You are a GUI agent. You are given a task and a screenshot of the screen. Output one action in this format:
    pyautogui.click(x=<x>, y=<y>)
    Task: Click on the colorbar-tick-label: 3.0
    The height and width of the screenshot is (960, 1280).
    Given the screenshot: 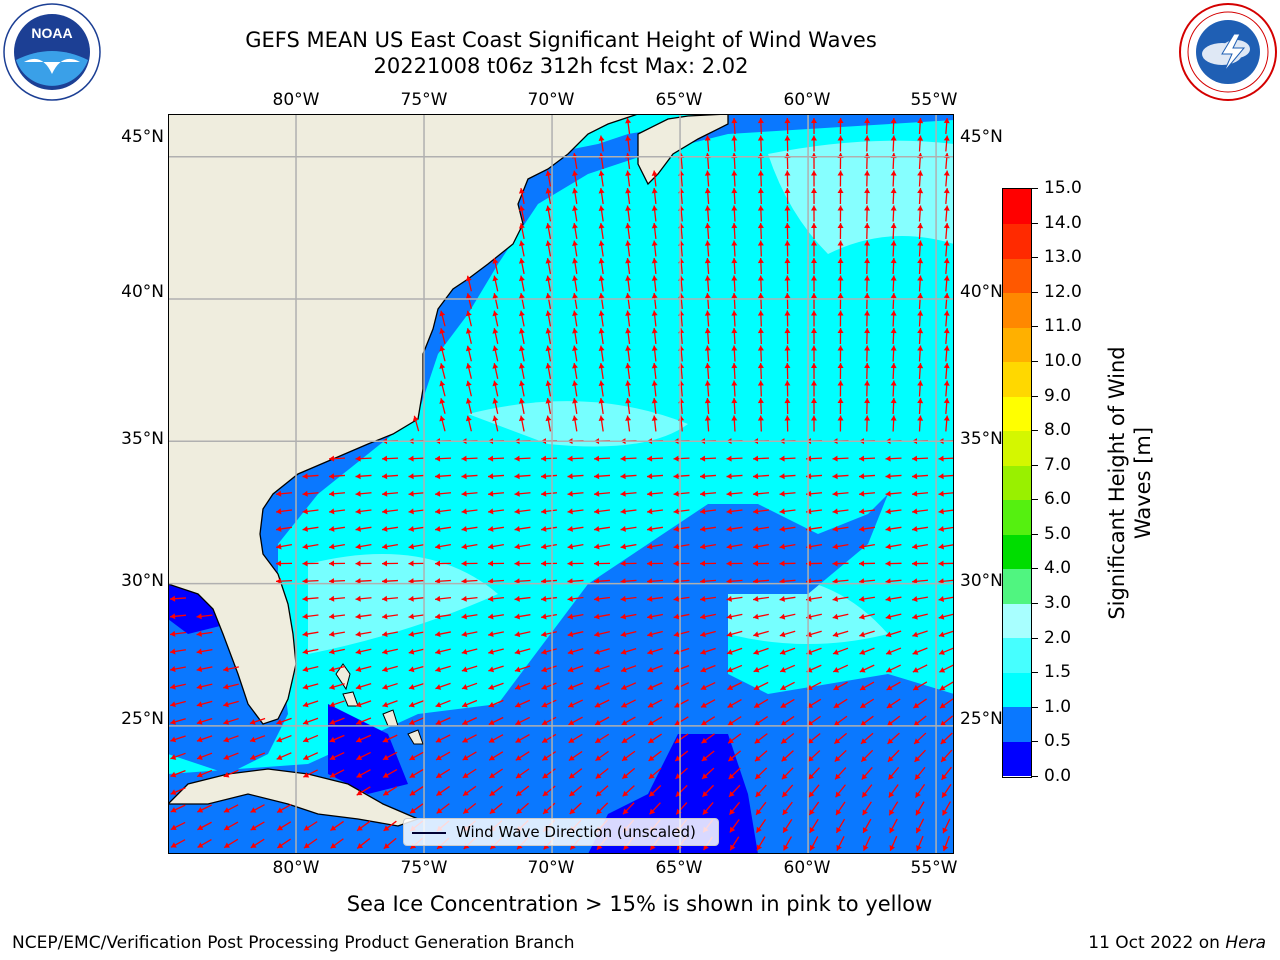 What is the action you would take?
    pyautogui.click(x=1058, y=603)
    